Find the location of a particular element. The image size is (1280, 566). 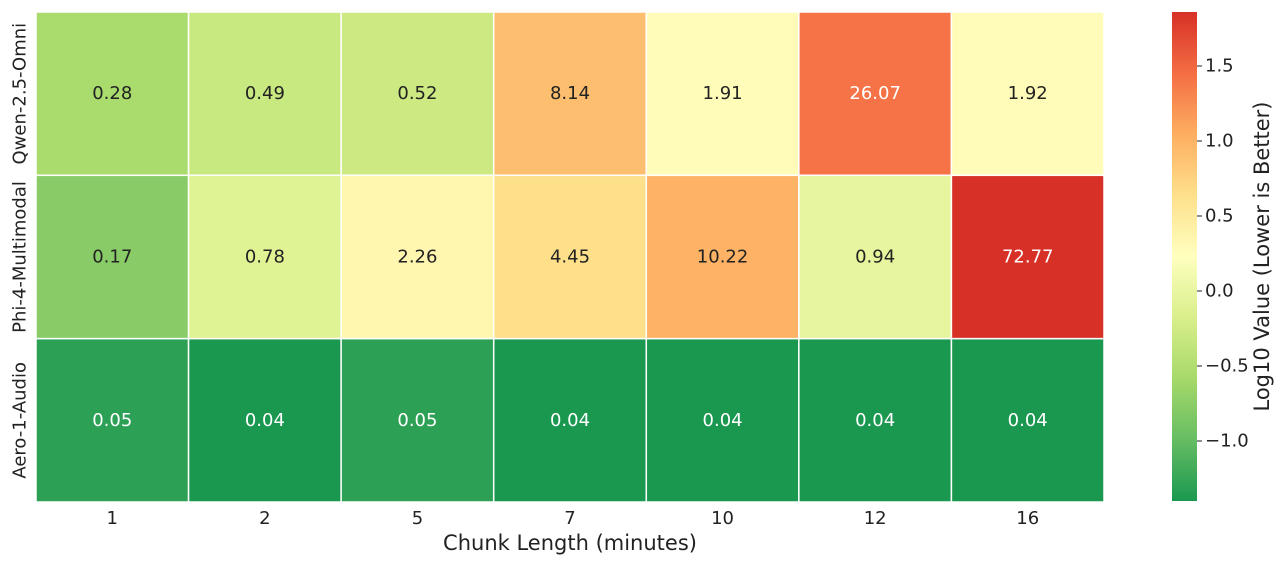

y-tick-label: Qwen-2.5-Omni is located at coordinates (20, 94).